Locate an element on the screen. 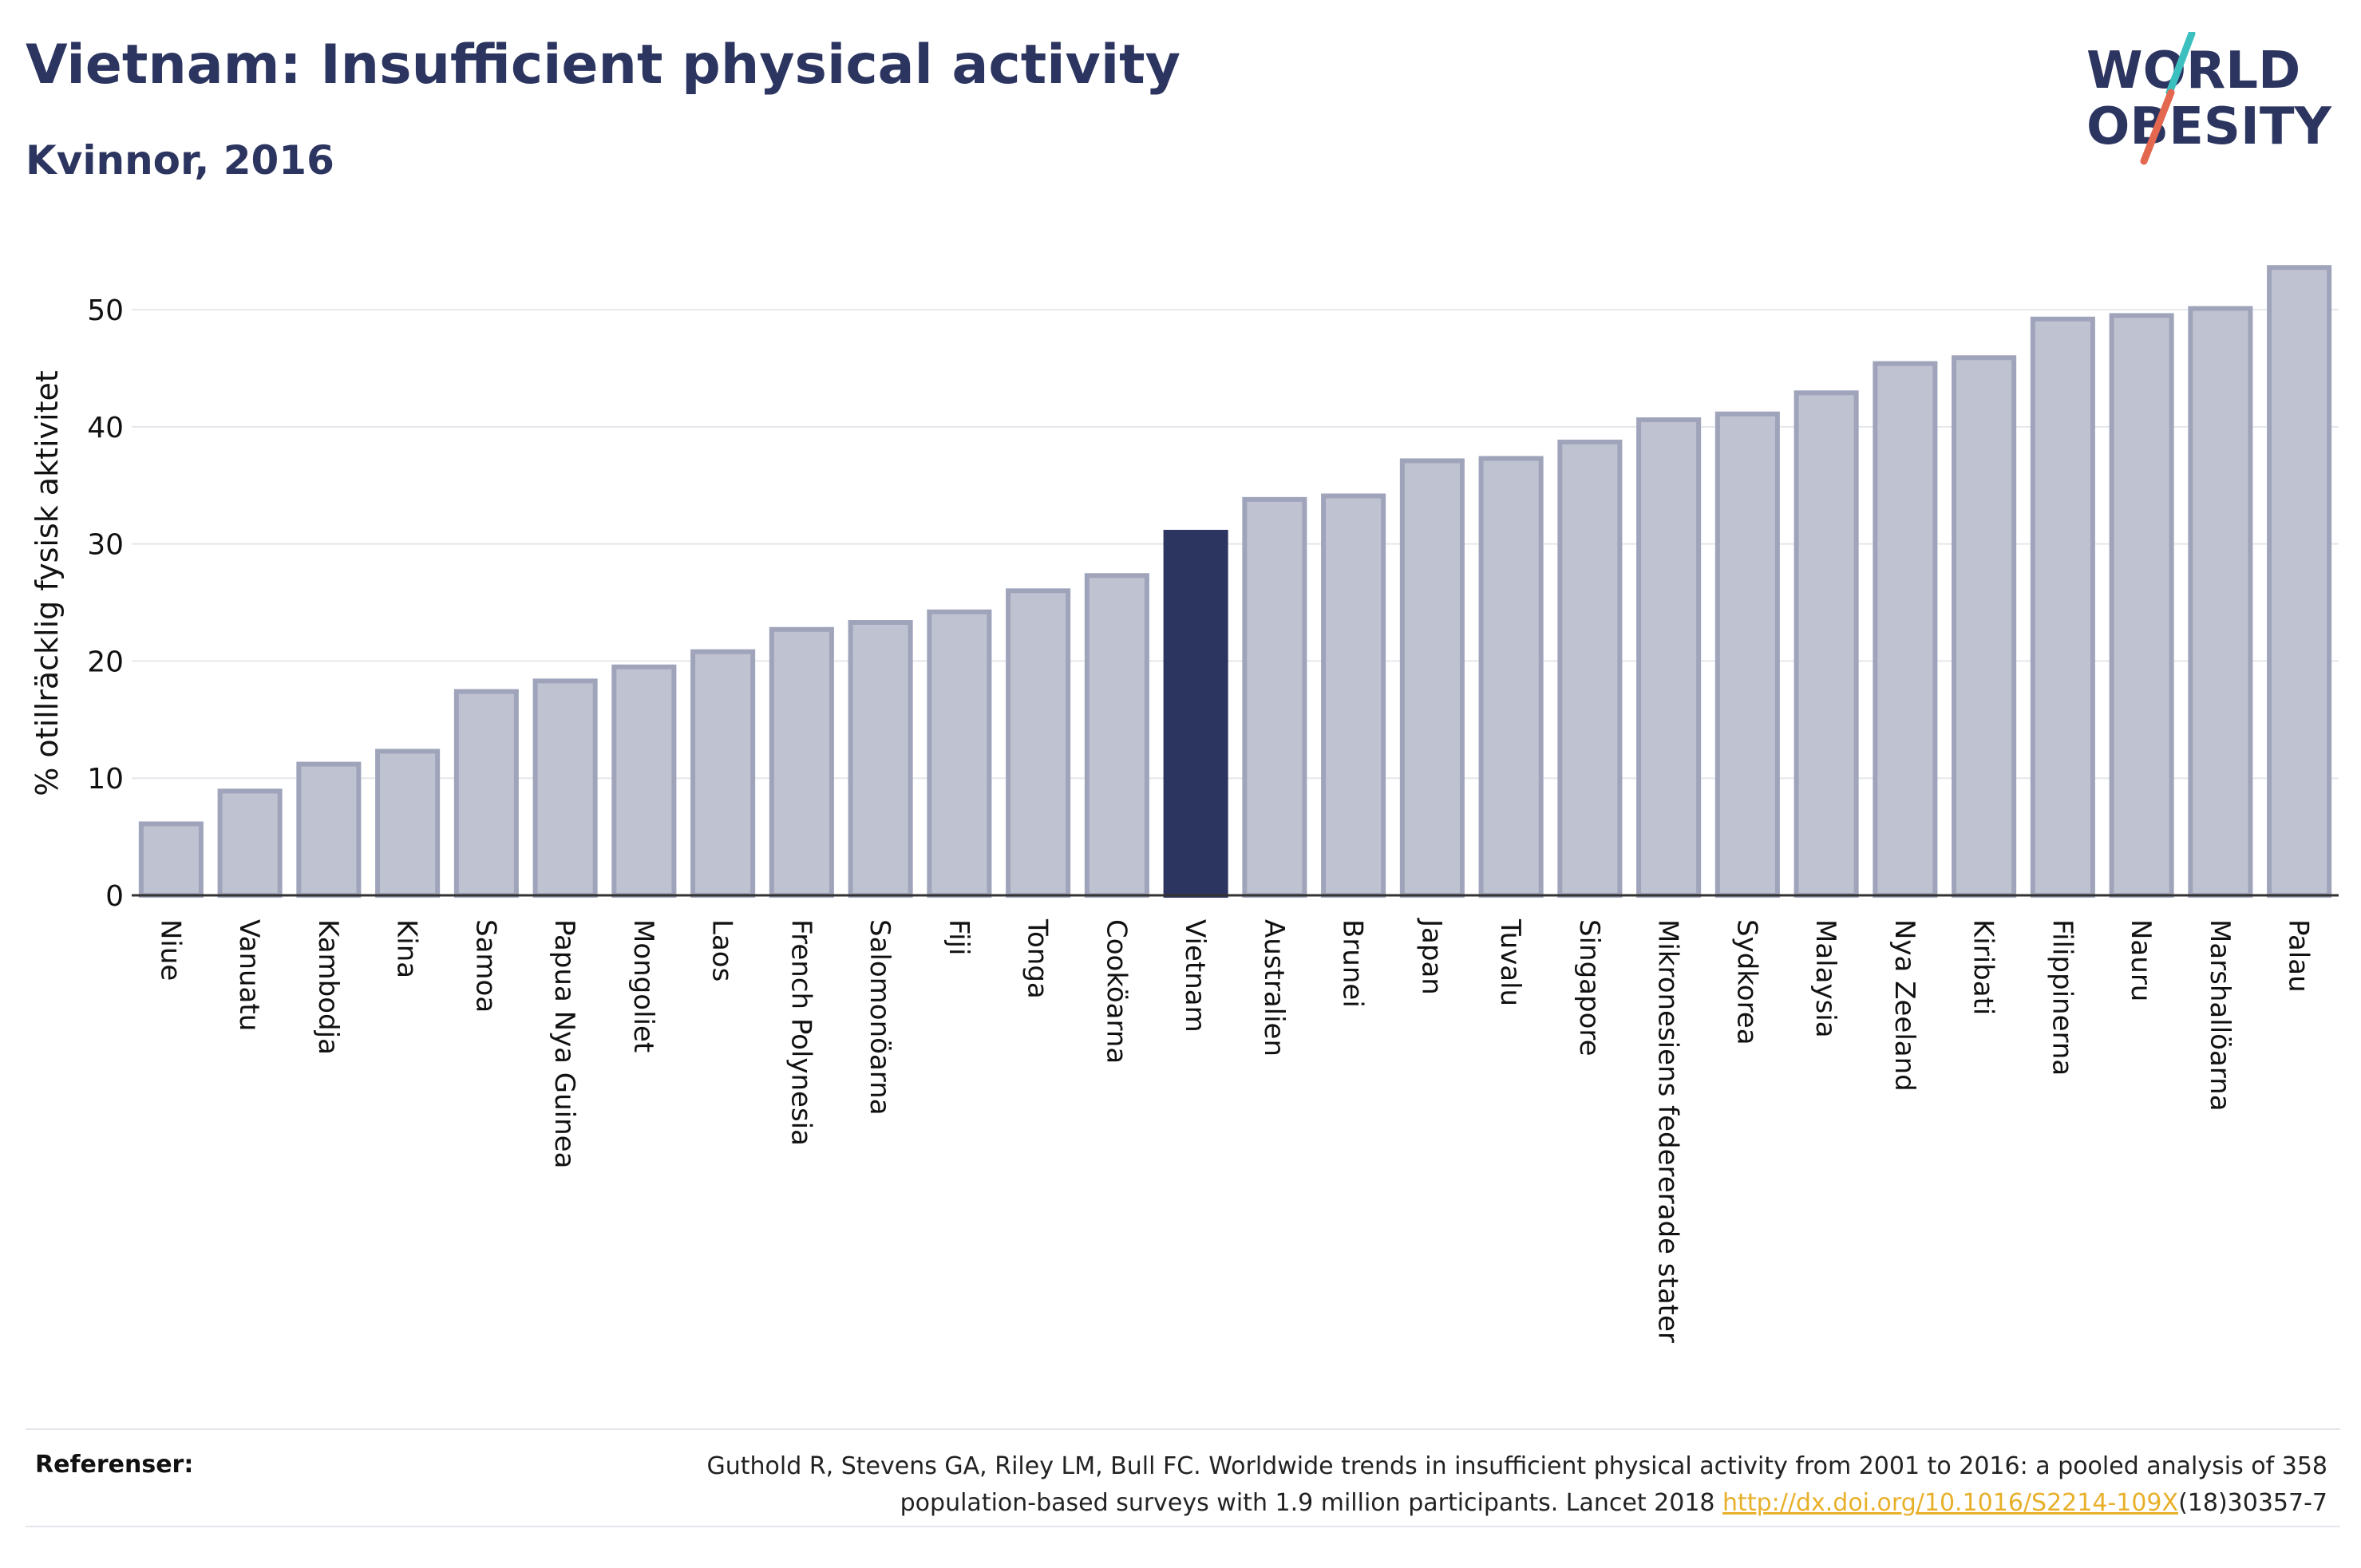  bar-vanuatu is located at coordinates (250, 843).